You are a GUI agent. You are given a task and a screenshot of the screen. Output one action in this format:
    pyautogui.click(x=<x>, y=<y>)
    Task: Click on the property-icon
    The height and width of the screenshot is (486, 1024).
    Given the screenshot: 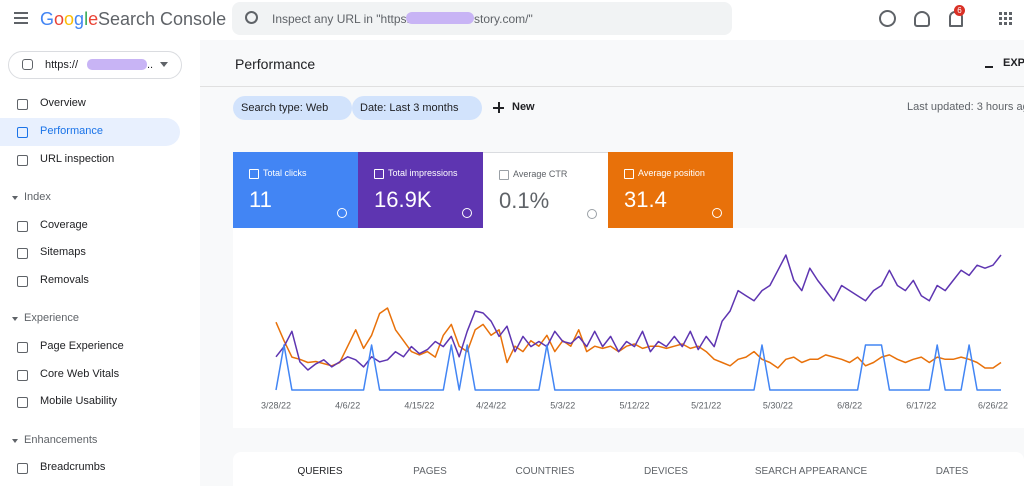 What is the action you would take?
    pyautogui.click(x=27, y=64)
    